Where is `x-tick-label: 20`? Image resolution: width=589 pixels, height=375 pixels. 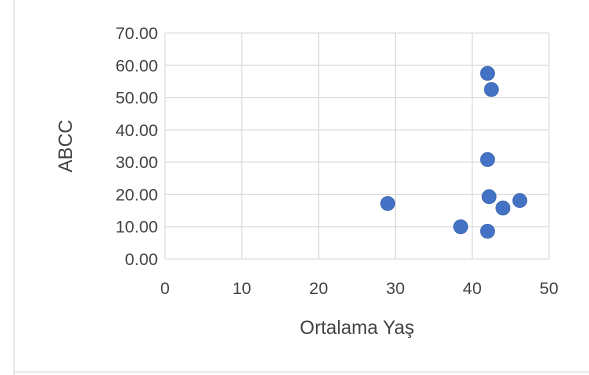 x-tick-label: 20 is located at coordinates (318, 288).